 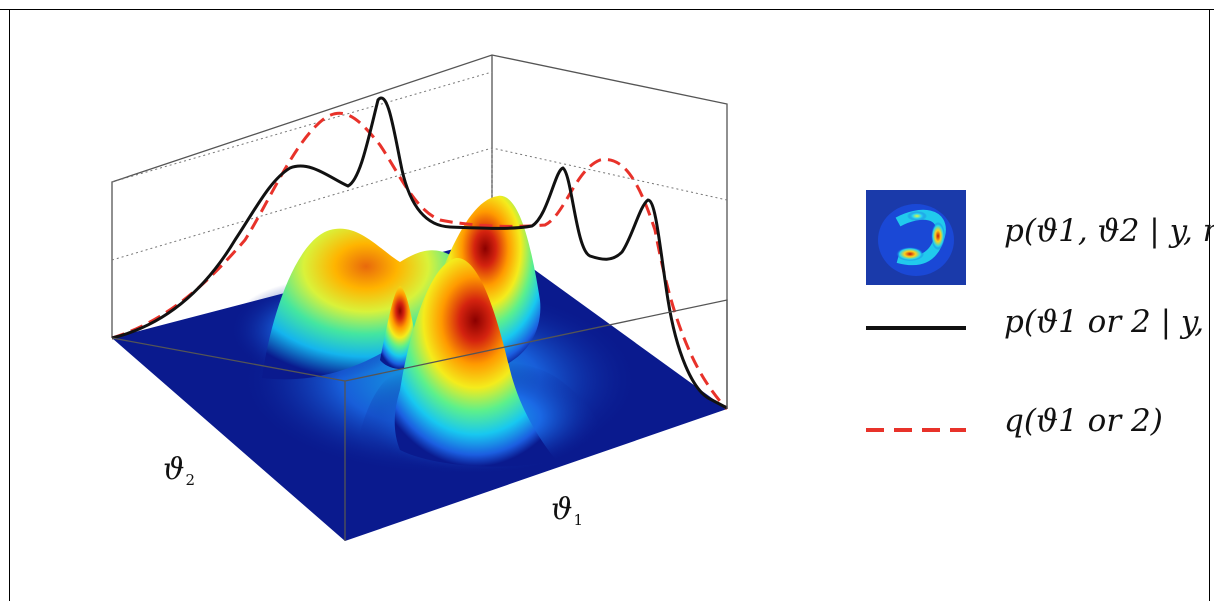 I want to click on x-axis-symbol: ϑ, so click(x=562, y=509).